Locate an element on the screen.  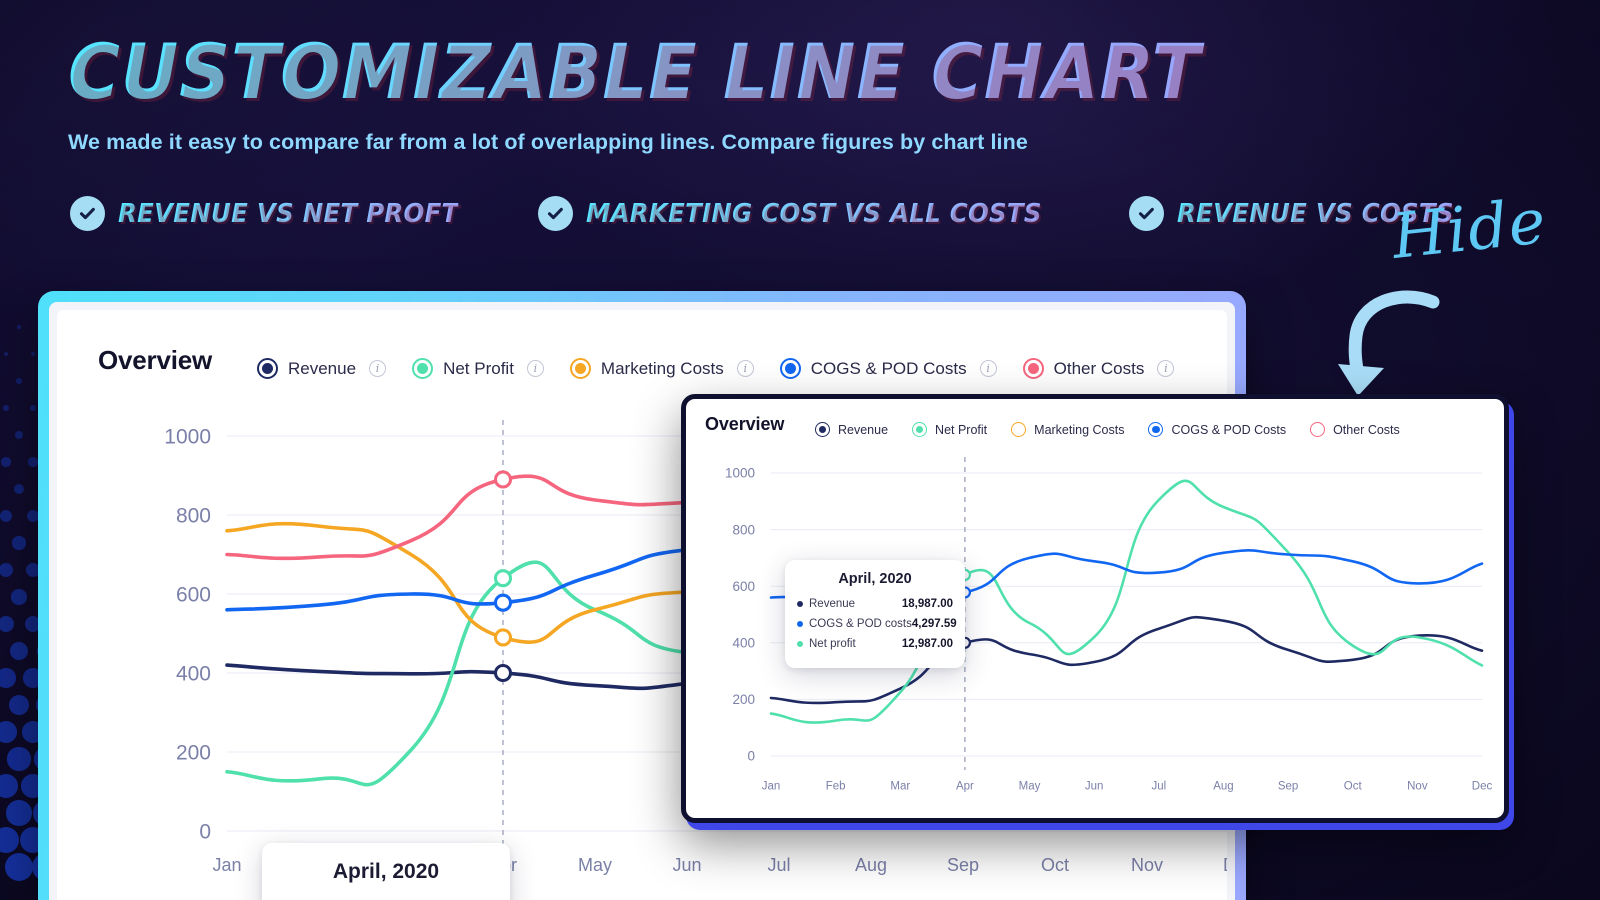
legend-item-revenue: Revenue is located at coordinates (851, 429).